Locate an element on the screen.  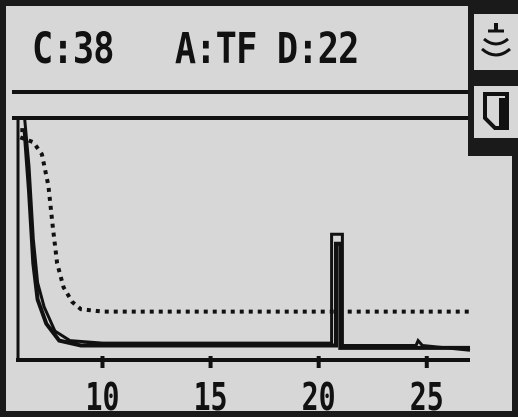
x-tick-label: 20 is located at coordinates (319, 396).